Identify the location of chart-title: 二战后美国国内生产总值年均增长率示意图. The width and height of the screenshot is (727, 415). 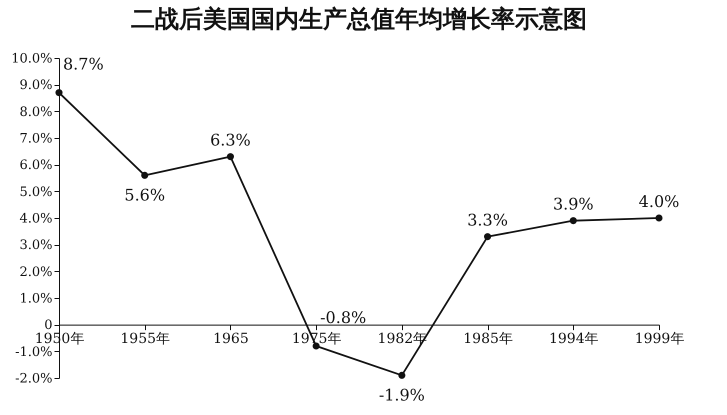
(359, 18).